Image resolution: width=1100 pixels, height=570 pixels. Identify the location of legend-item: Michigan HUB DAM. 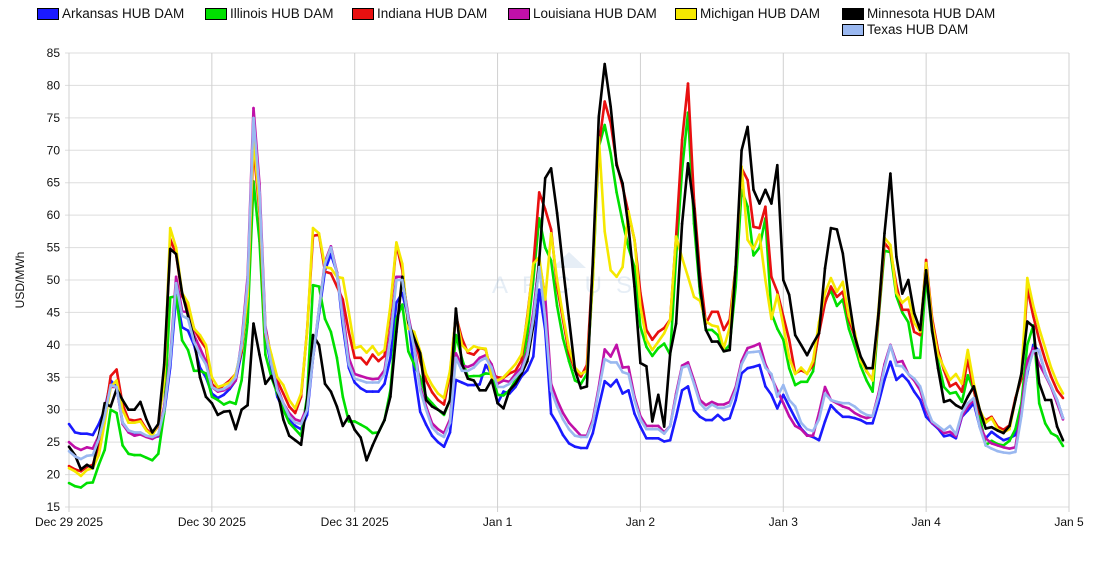
(747, 13).